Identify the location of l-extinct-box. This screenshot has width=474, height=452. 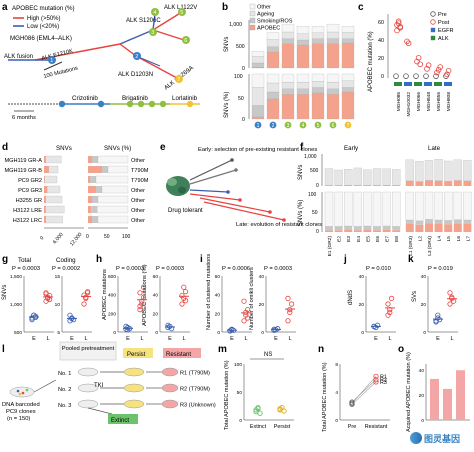
(123, 419).